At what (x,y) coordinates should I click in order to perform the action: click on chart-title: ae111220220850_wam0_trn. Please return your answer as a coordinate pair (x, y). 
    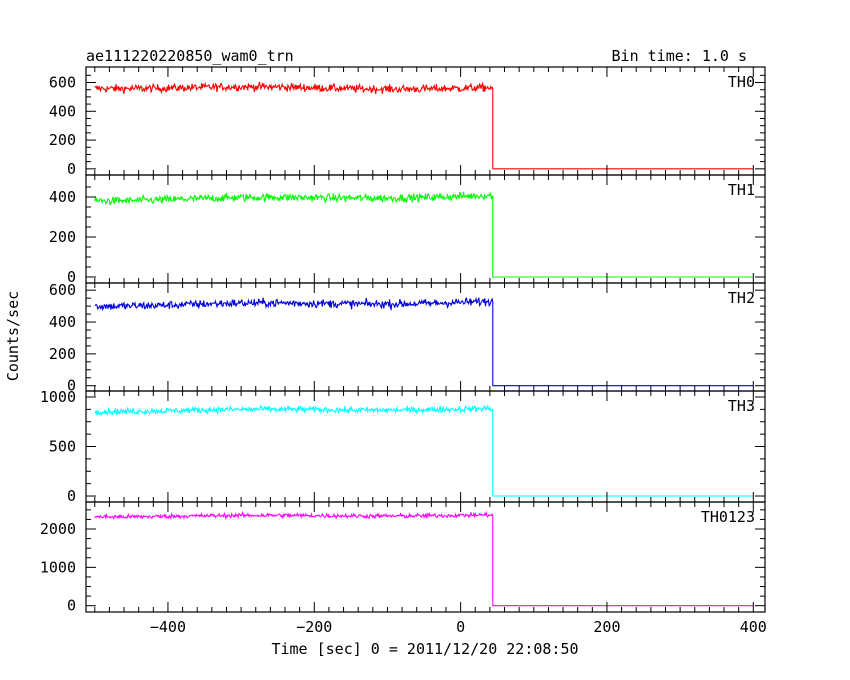
    Looking at the image, I should click on (190, 56).